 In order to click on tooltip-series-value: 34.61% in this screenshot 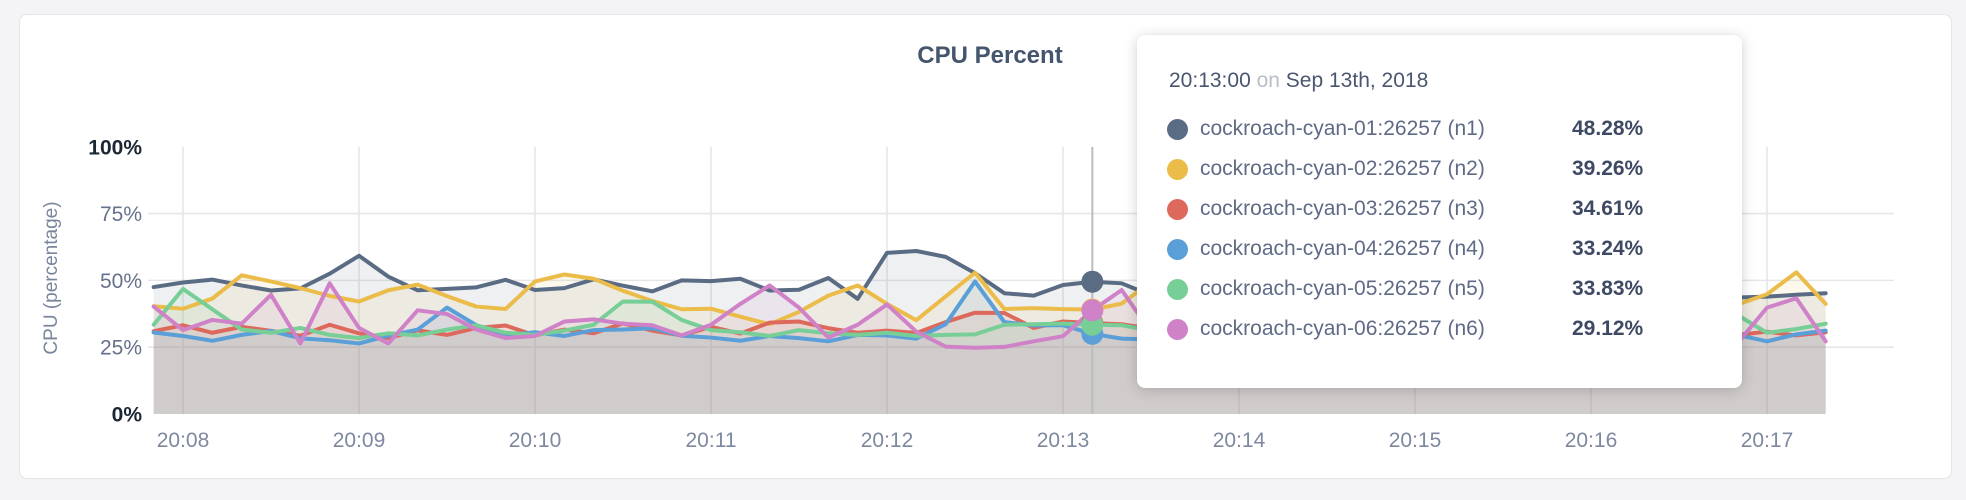, I will do `click(1608, 208)`.